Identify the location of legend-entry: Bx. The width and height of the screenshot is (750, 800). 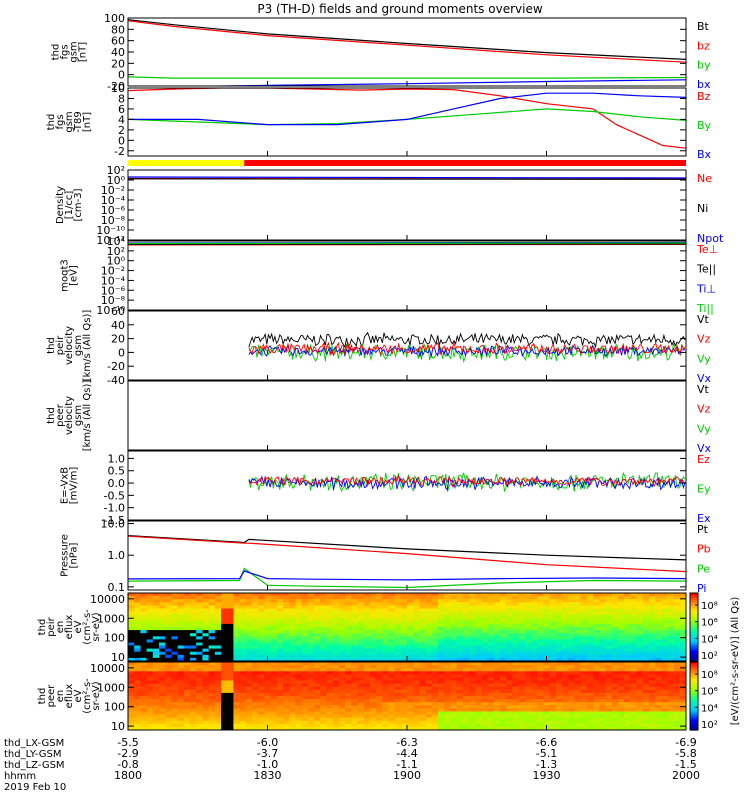
(704, 154).